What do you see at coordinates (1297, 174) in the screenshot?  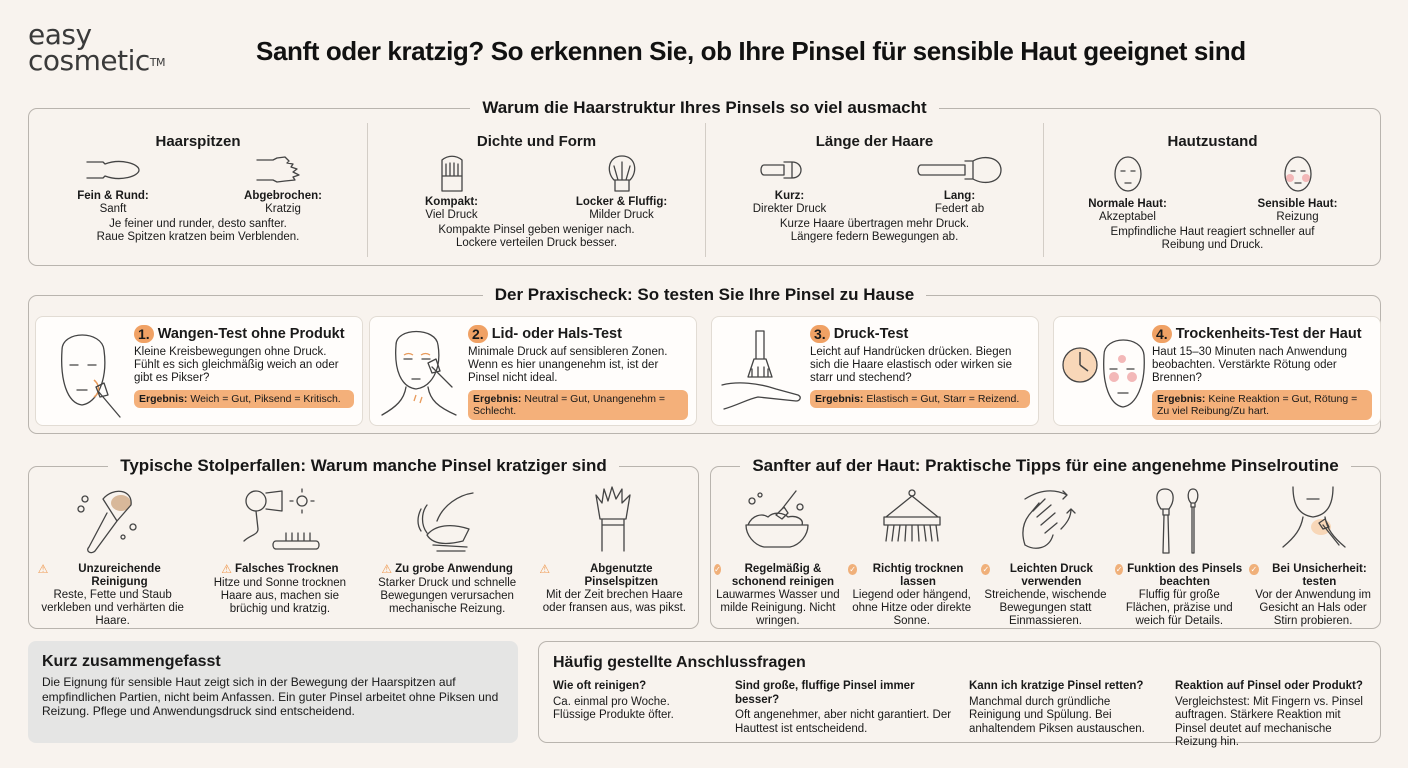 I see `irritated-face-icon` at bounding box center [1297, 174].